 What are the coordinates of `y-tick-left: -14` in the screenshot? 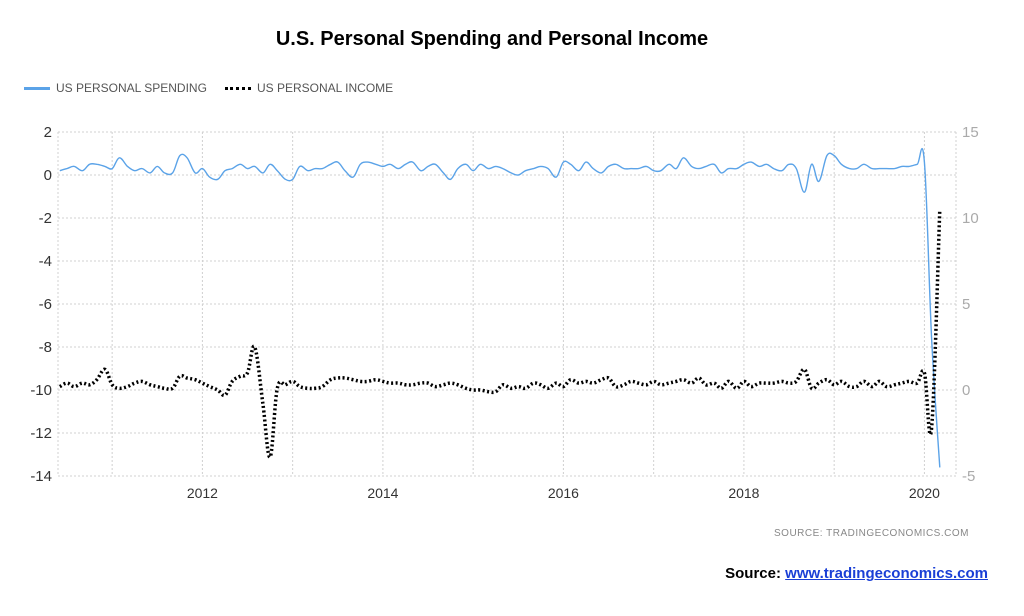 It's located at (41, 476).